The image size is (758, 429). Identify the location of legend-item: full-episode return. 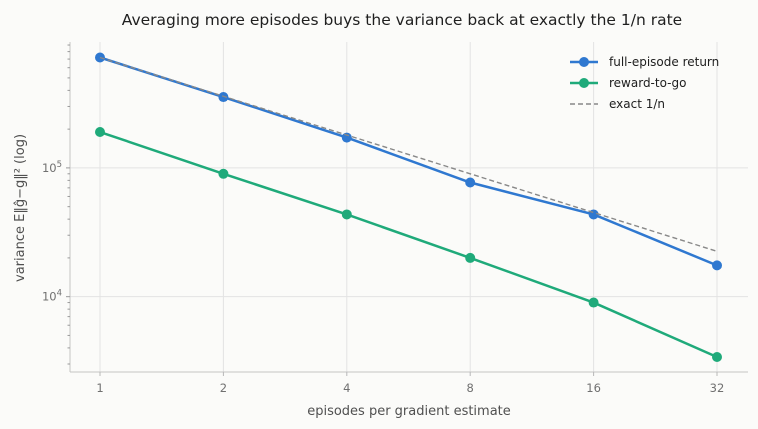
(644, 62).